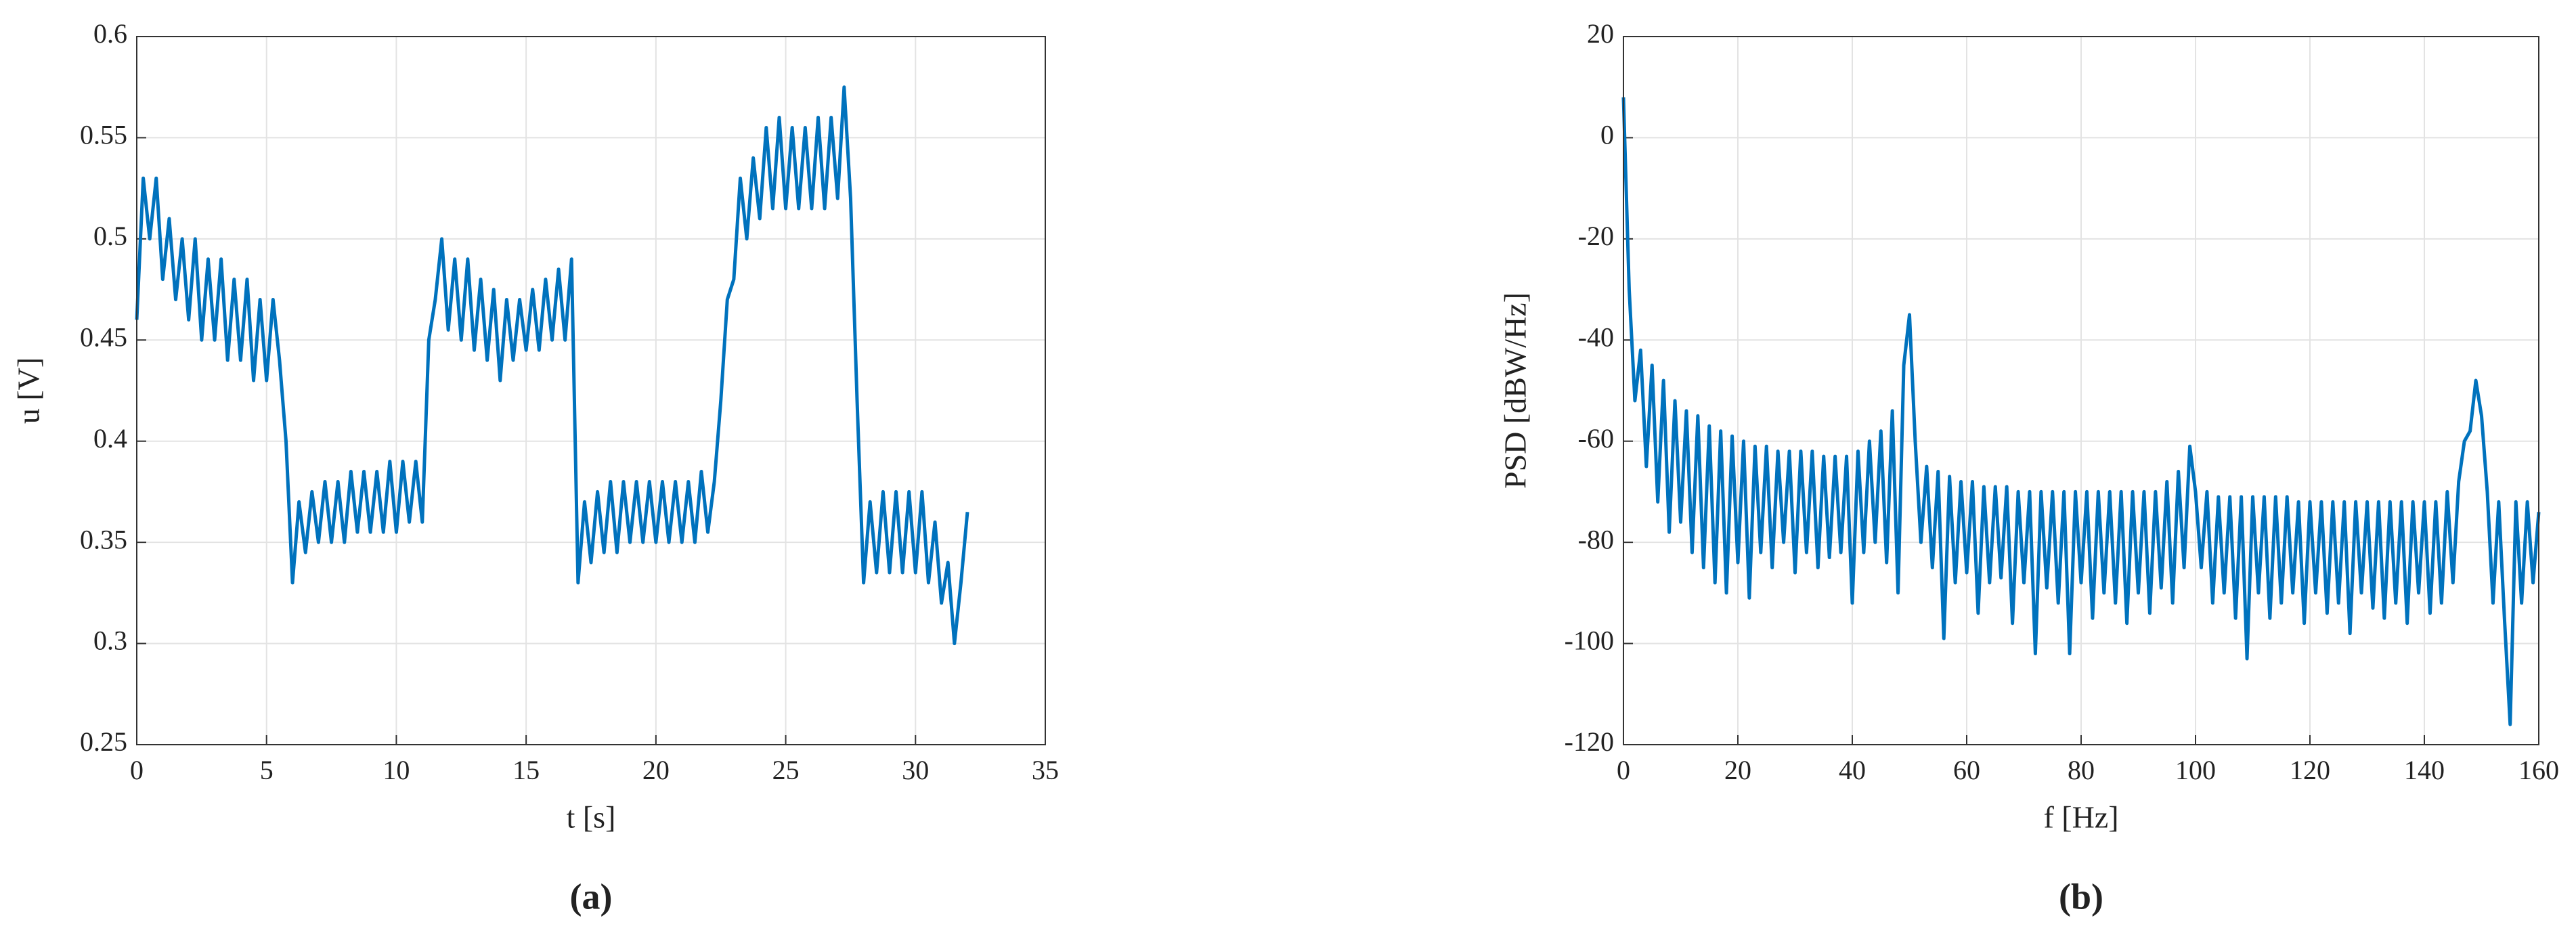 This screenshot has height=943, width=2576. I want to click on y-tick-label: 0, so click(1607, 135).